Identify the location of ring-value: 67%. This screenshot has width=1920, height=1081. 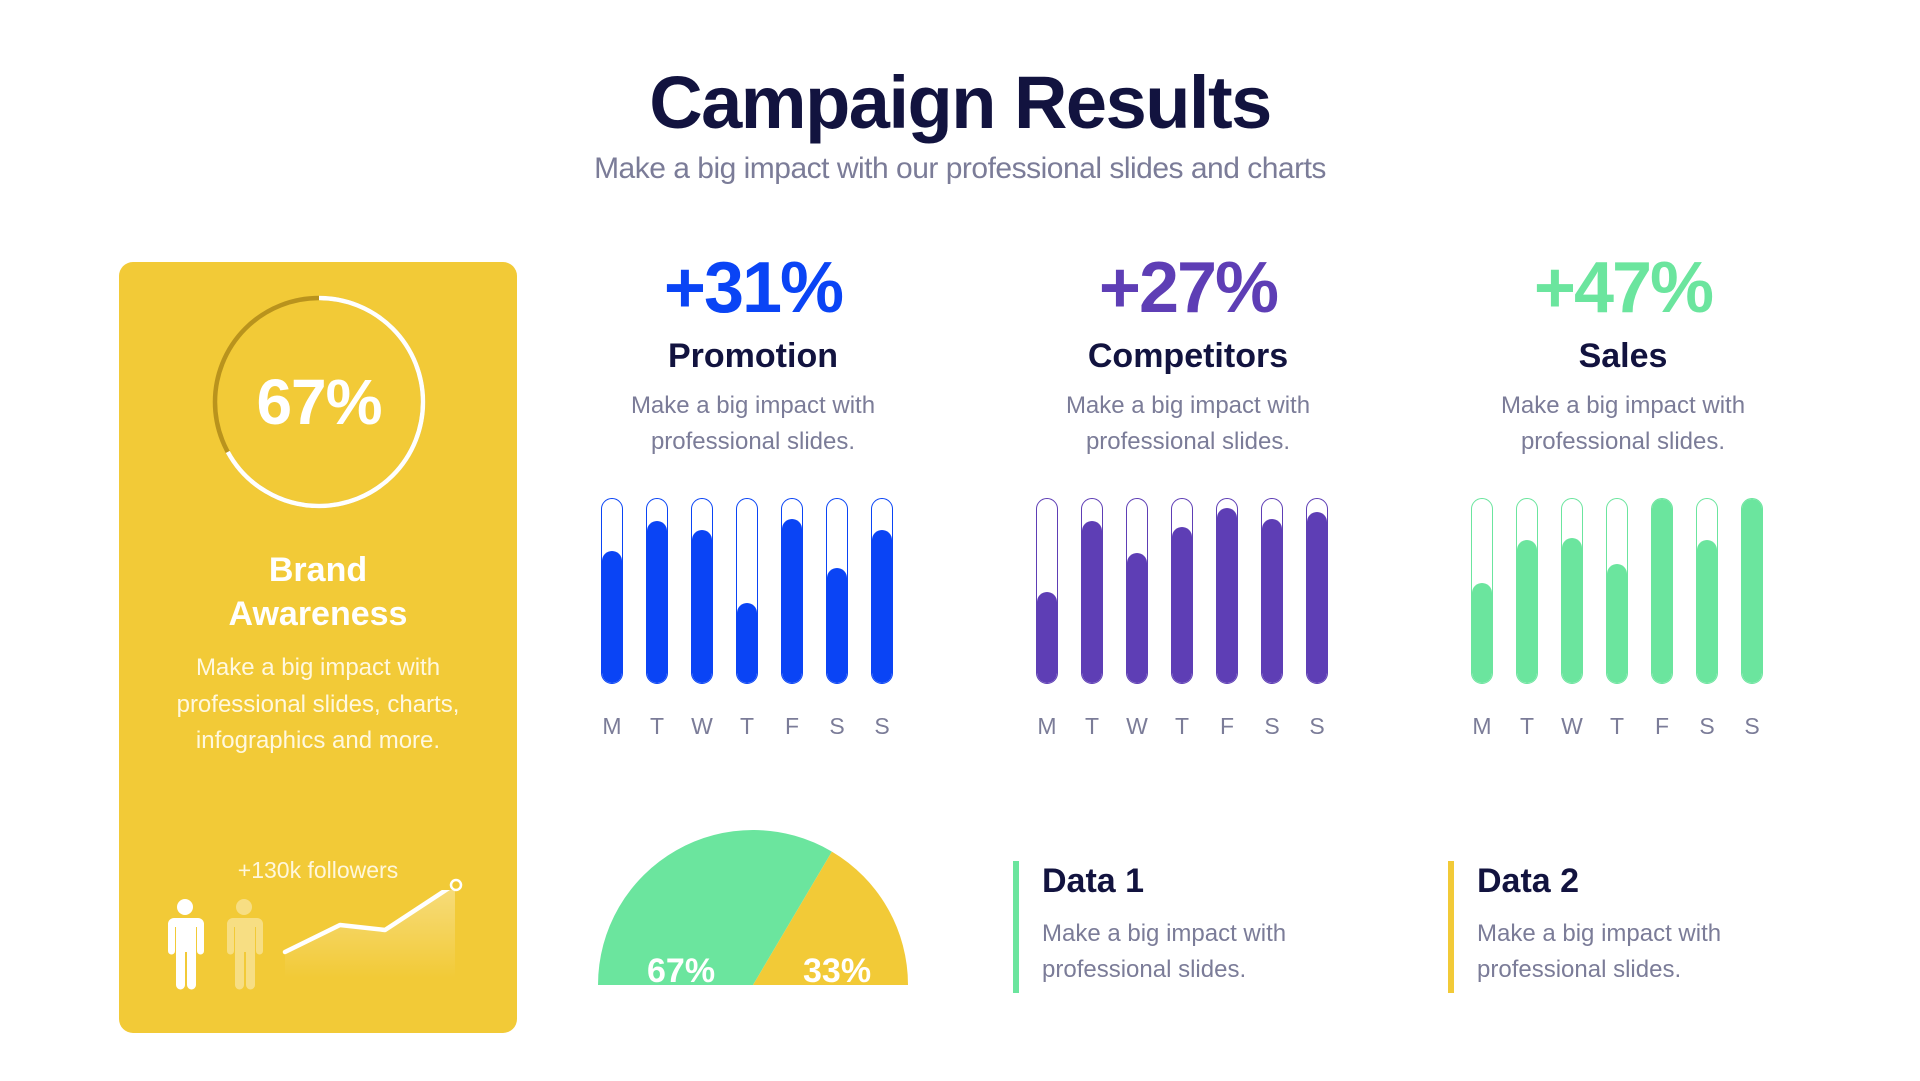
(319, 402).